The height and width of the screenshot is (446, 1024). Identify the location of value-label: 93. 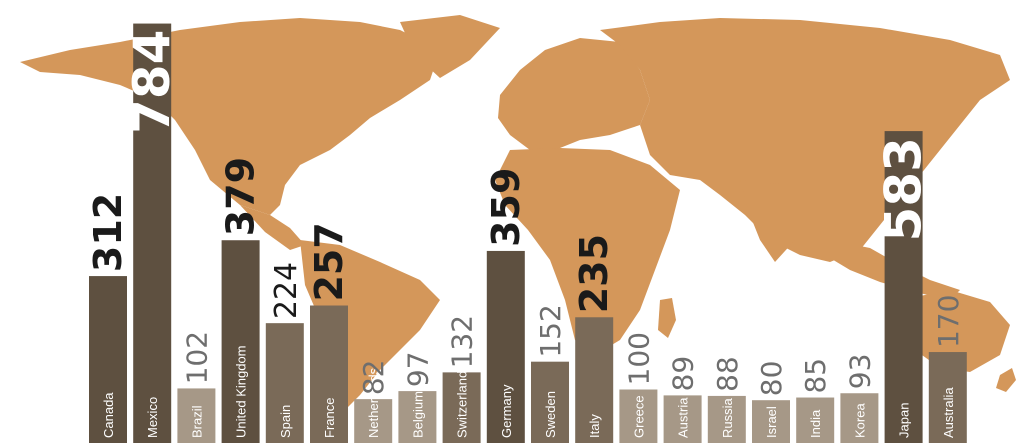
(859, 372).